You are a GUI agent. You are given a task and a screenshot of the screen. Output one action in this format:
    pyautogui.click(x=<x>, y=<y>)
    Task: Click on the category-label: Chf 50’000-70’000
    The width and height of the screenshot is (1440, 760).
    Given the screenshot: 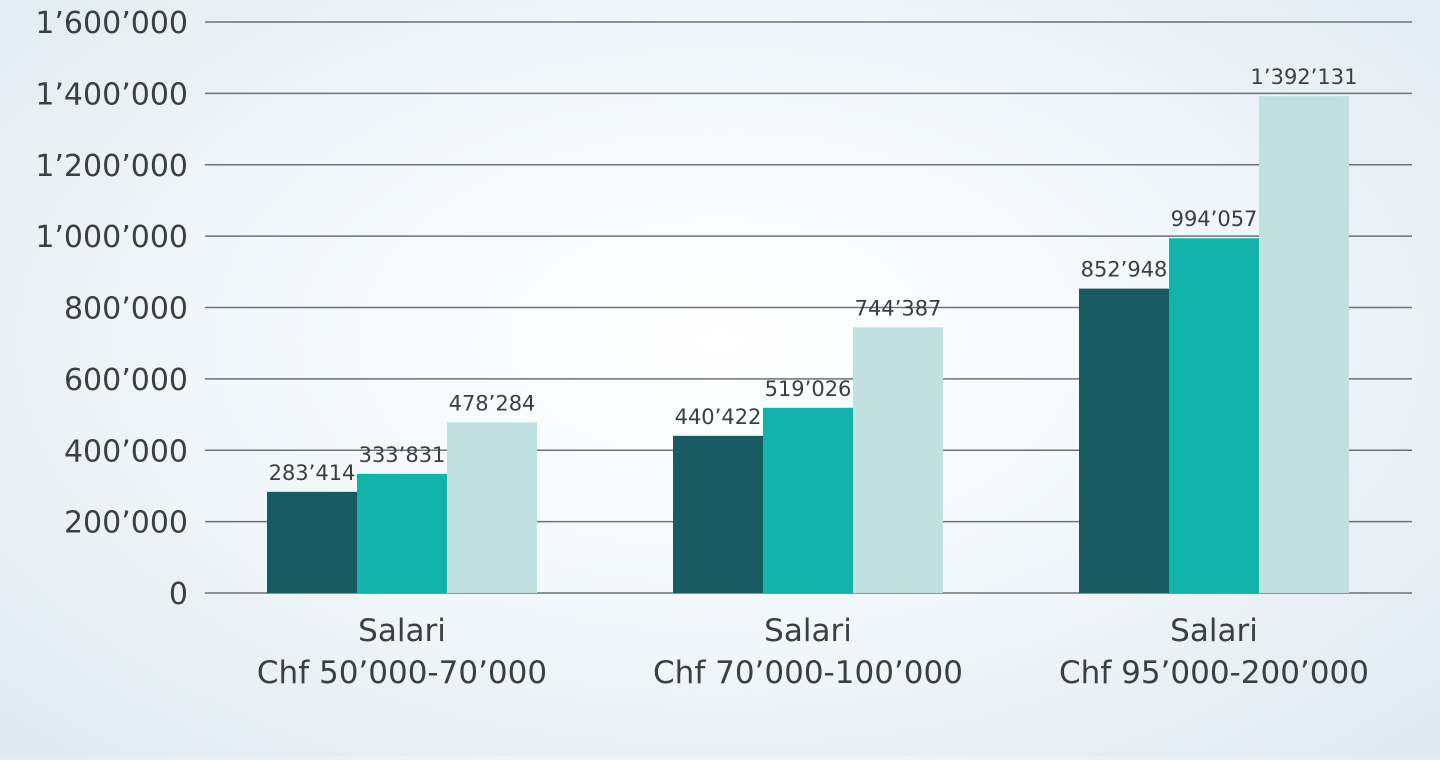 What is the action you would take?
    pyautogui.click(x=402, y=673)
    